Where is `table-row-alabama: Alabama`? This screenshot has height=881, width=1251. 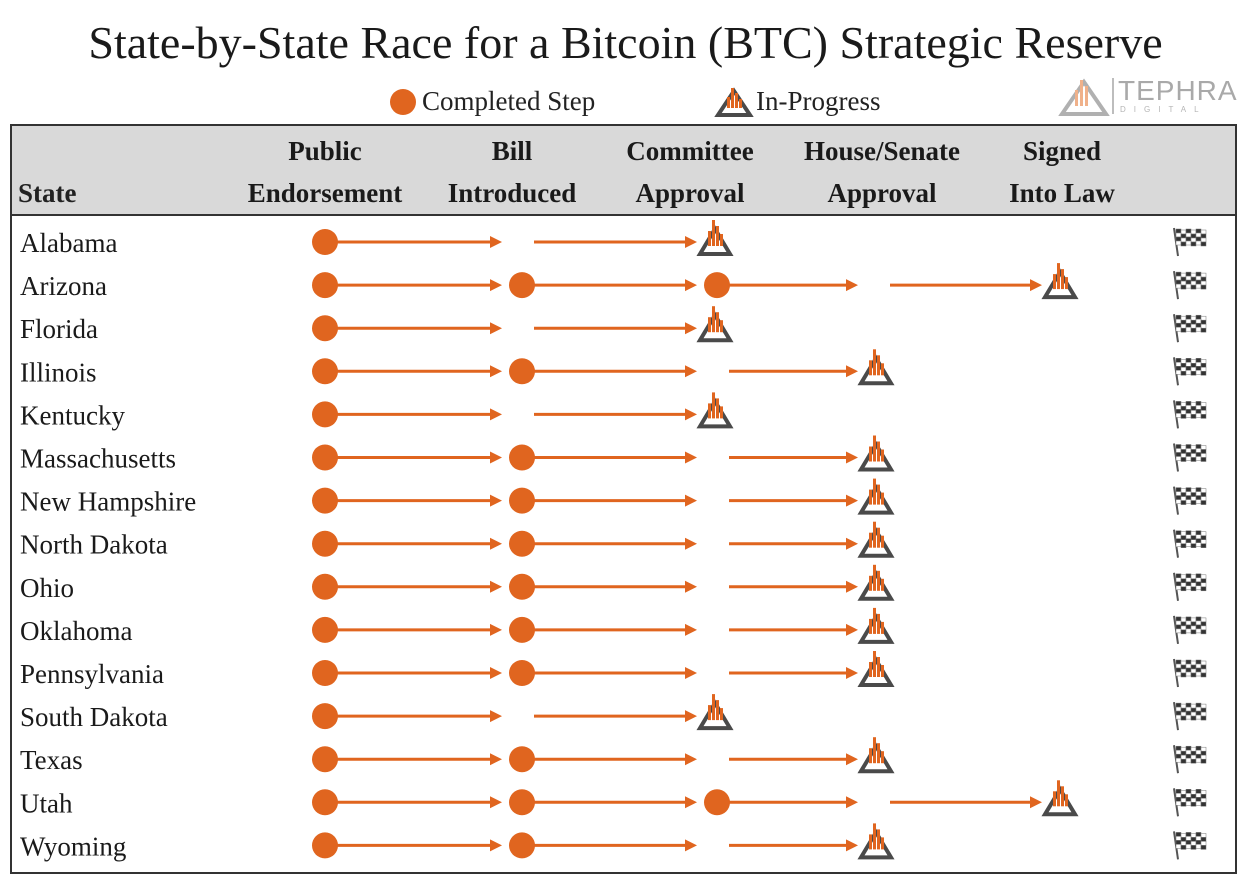 table-row-alabama: Alabama is located at coordinates (613, 239).